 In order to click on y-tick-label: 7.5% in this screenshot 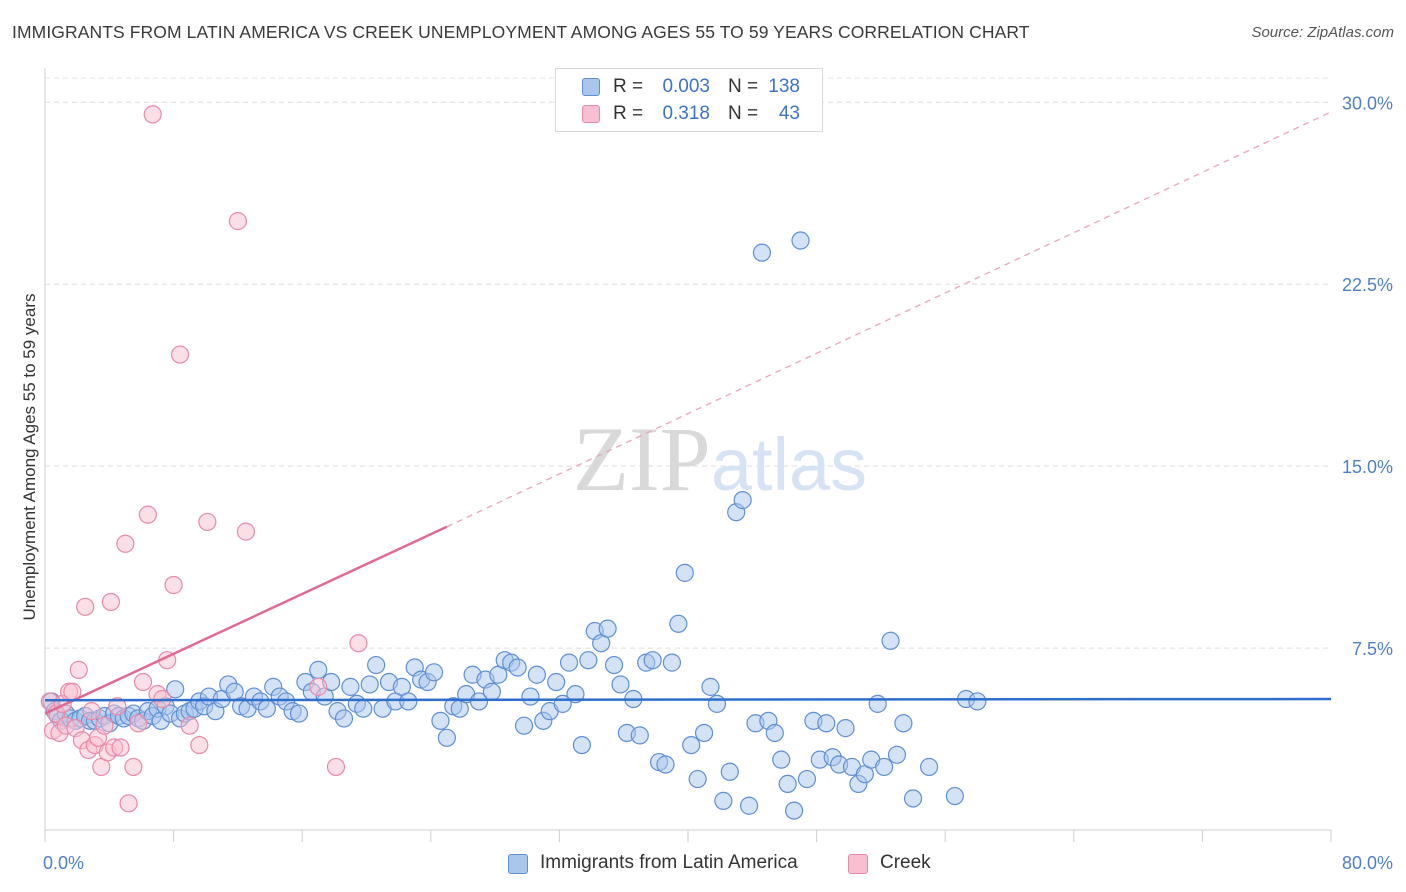, I will do `click(1372, 649)`.